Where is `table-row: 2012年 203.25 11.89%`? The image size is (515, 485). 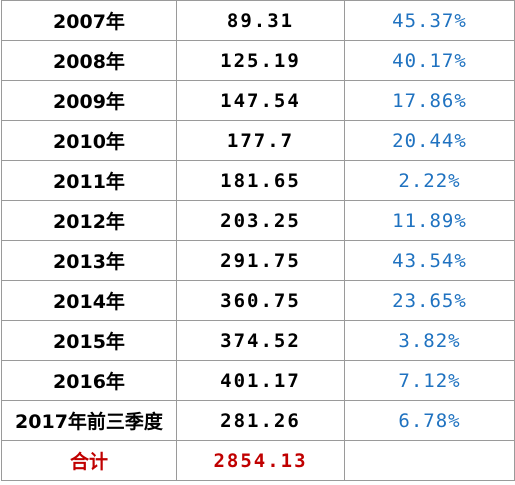 table-row: 2012年 203.25 11.89% is located at coordinates (258, 220).